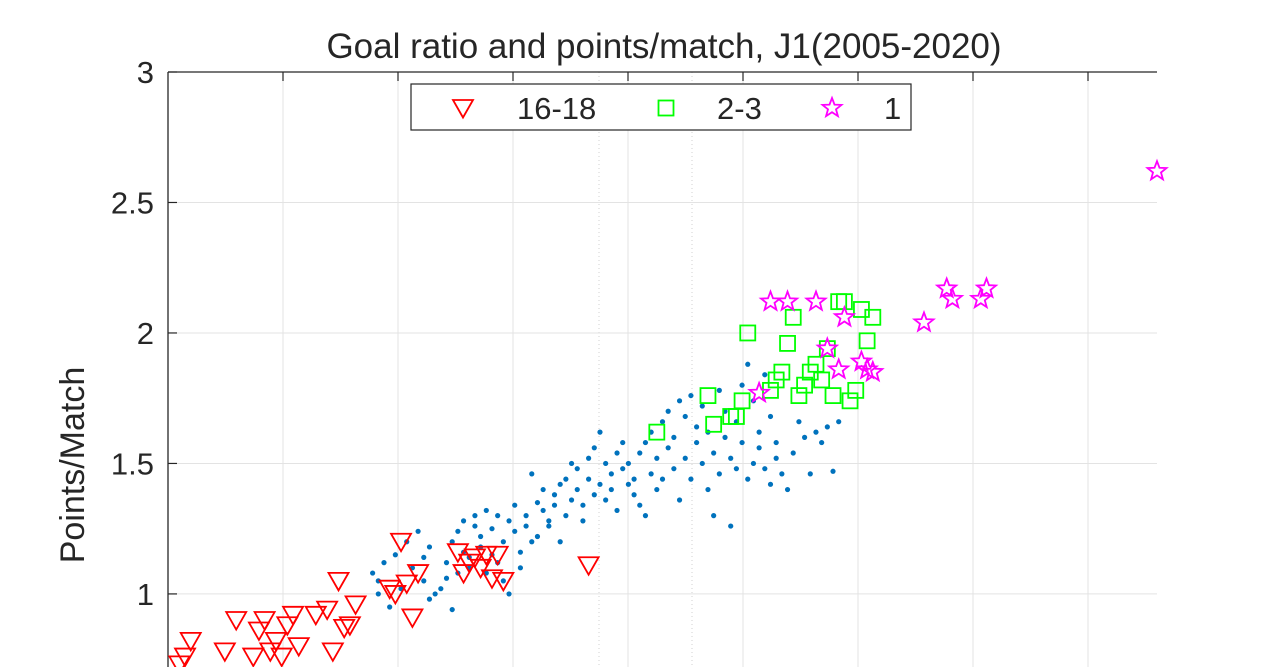 The image size is (1280, 667). What do you see at coordinates (892, 108) in the screenshot?
I see `legend-label: 1` at bounding box center [892, 108].